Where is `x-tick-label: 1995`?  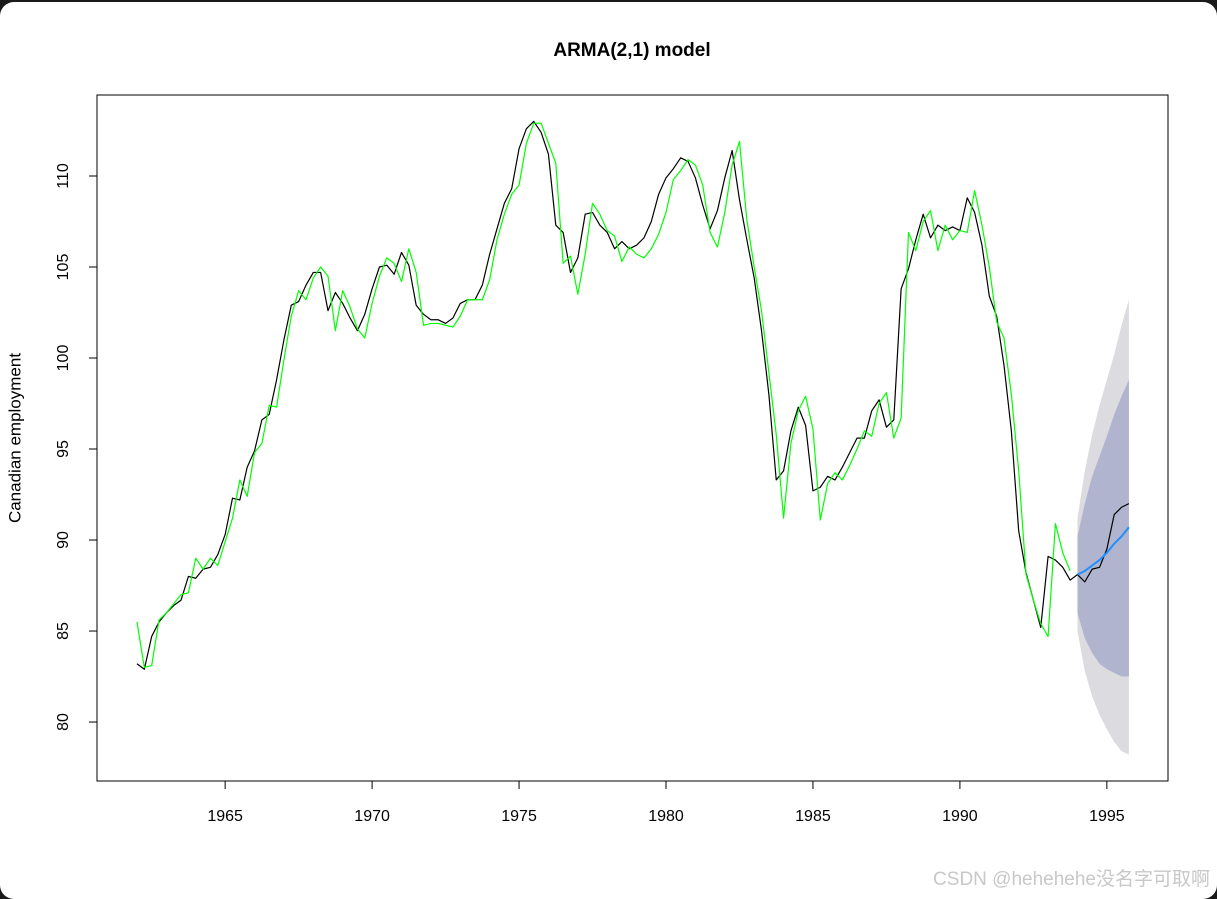 x-tick-label: 1995 is located at coordinates (1107, 816).